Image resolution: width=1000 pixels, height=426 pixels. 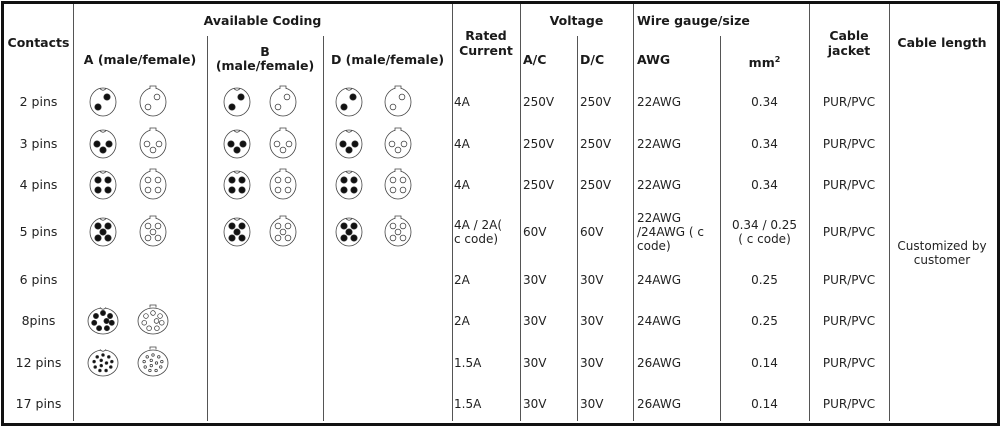 I want to click on cell-rated: 4A, so click(x=462, y=102).